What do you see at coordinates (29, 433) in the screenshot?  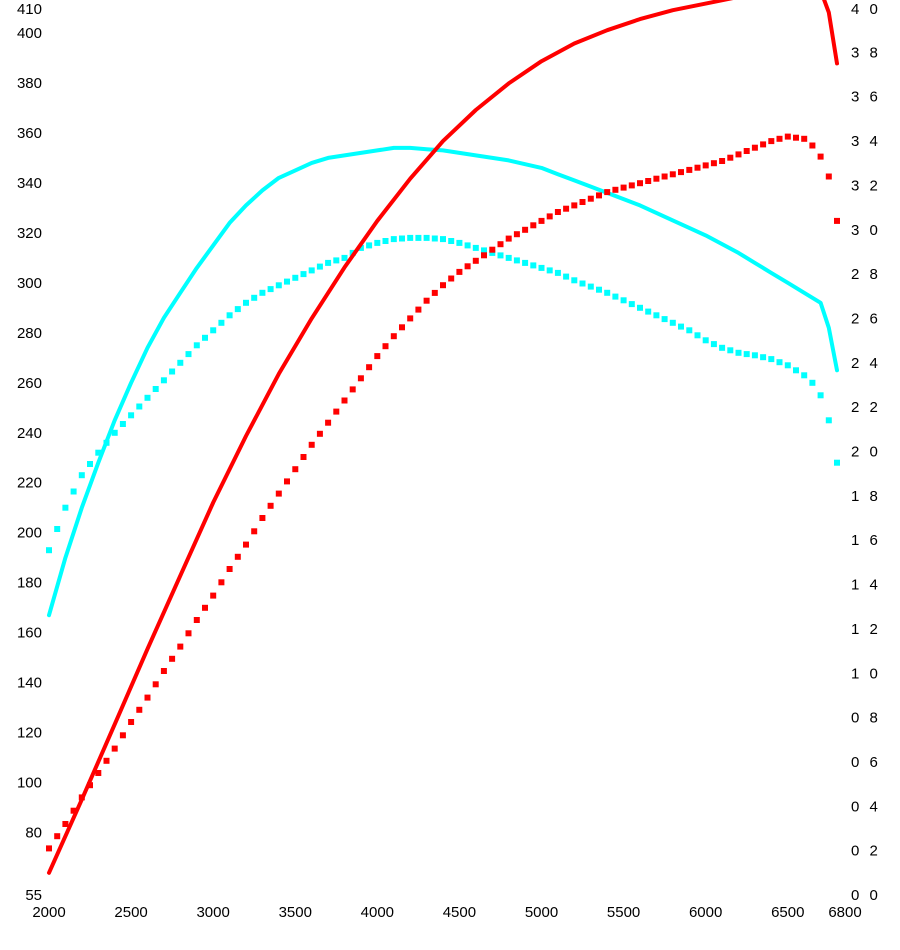 I see `left-tick-label-240: 240` at bounding box center [29, 433].